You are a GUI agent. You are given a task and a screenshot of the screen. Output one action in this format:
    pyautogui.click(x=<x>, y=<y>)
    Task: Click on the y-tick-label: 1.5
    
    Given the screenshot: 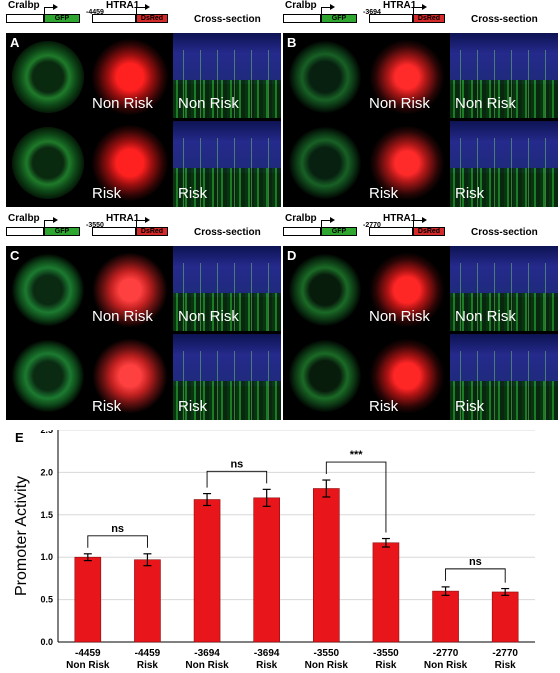 What is the action you would take?
    pyautogui.click(x=46, y=515)
    